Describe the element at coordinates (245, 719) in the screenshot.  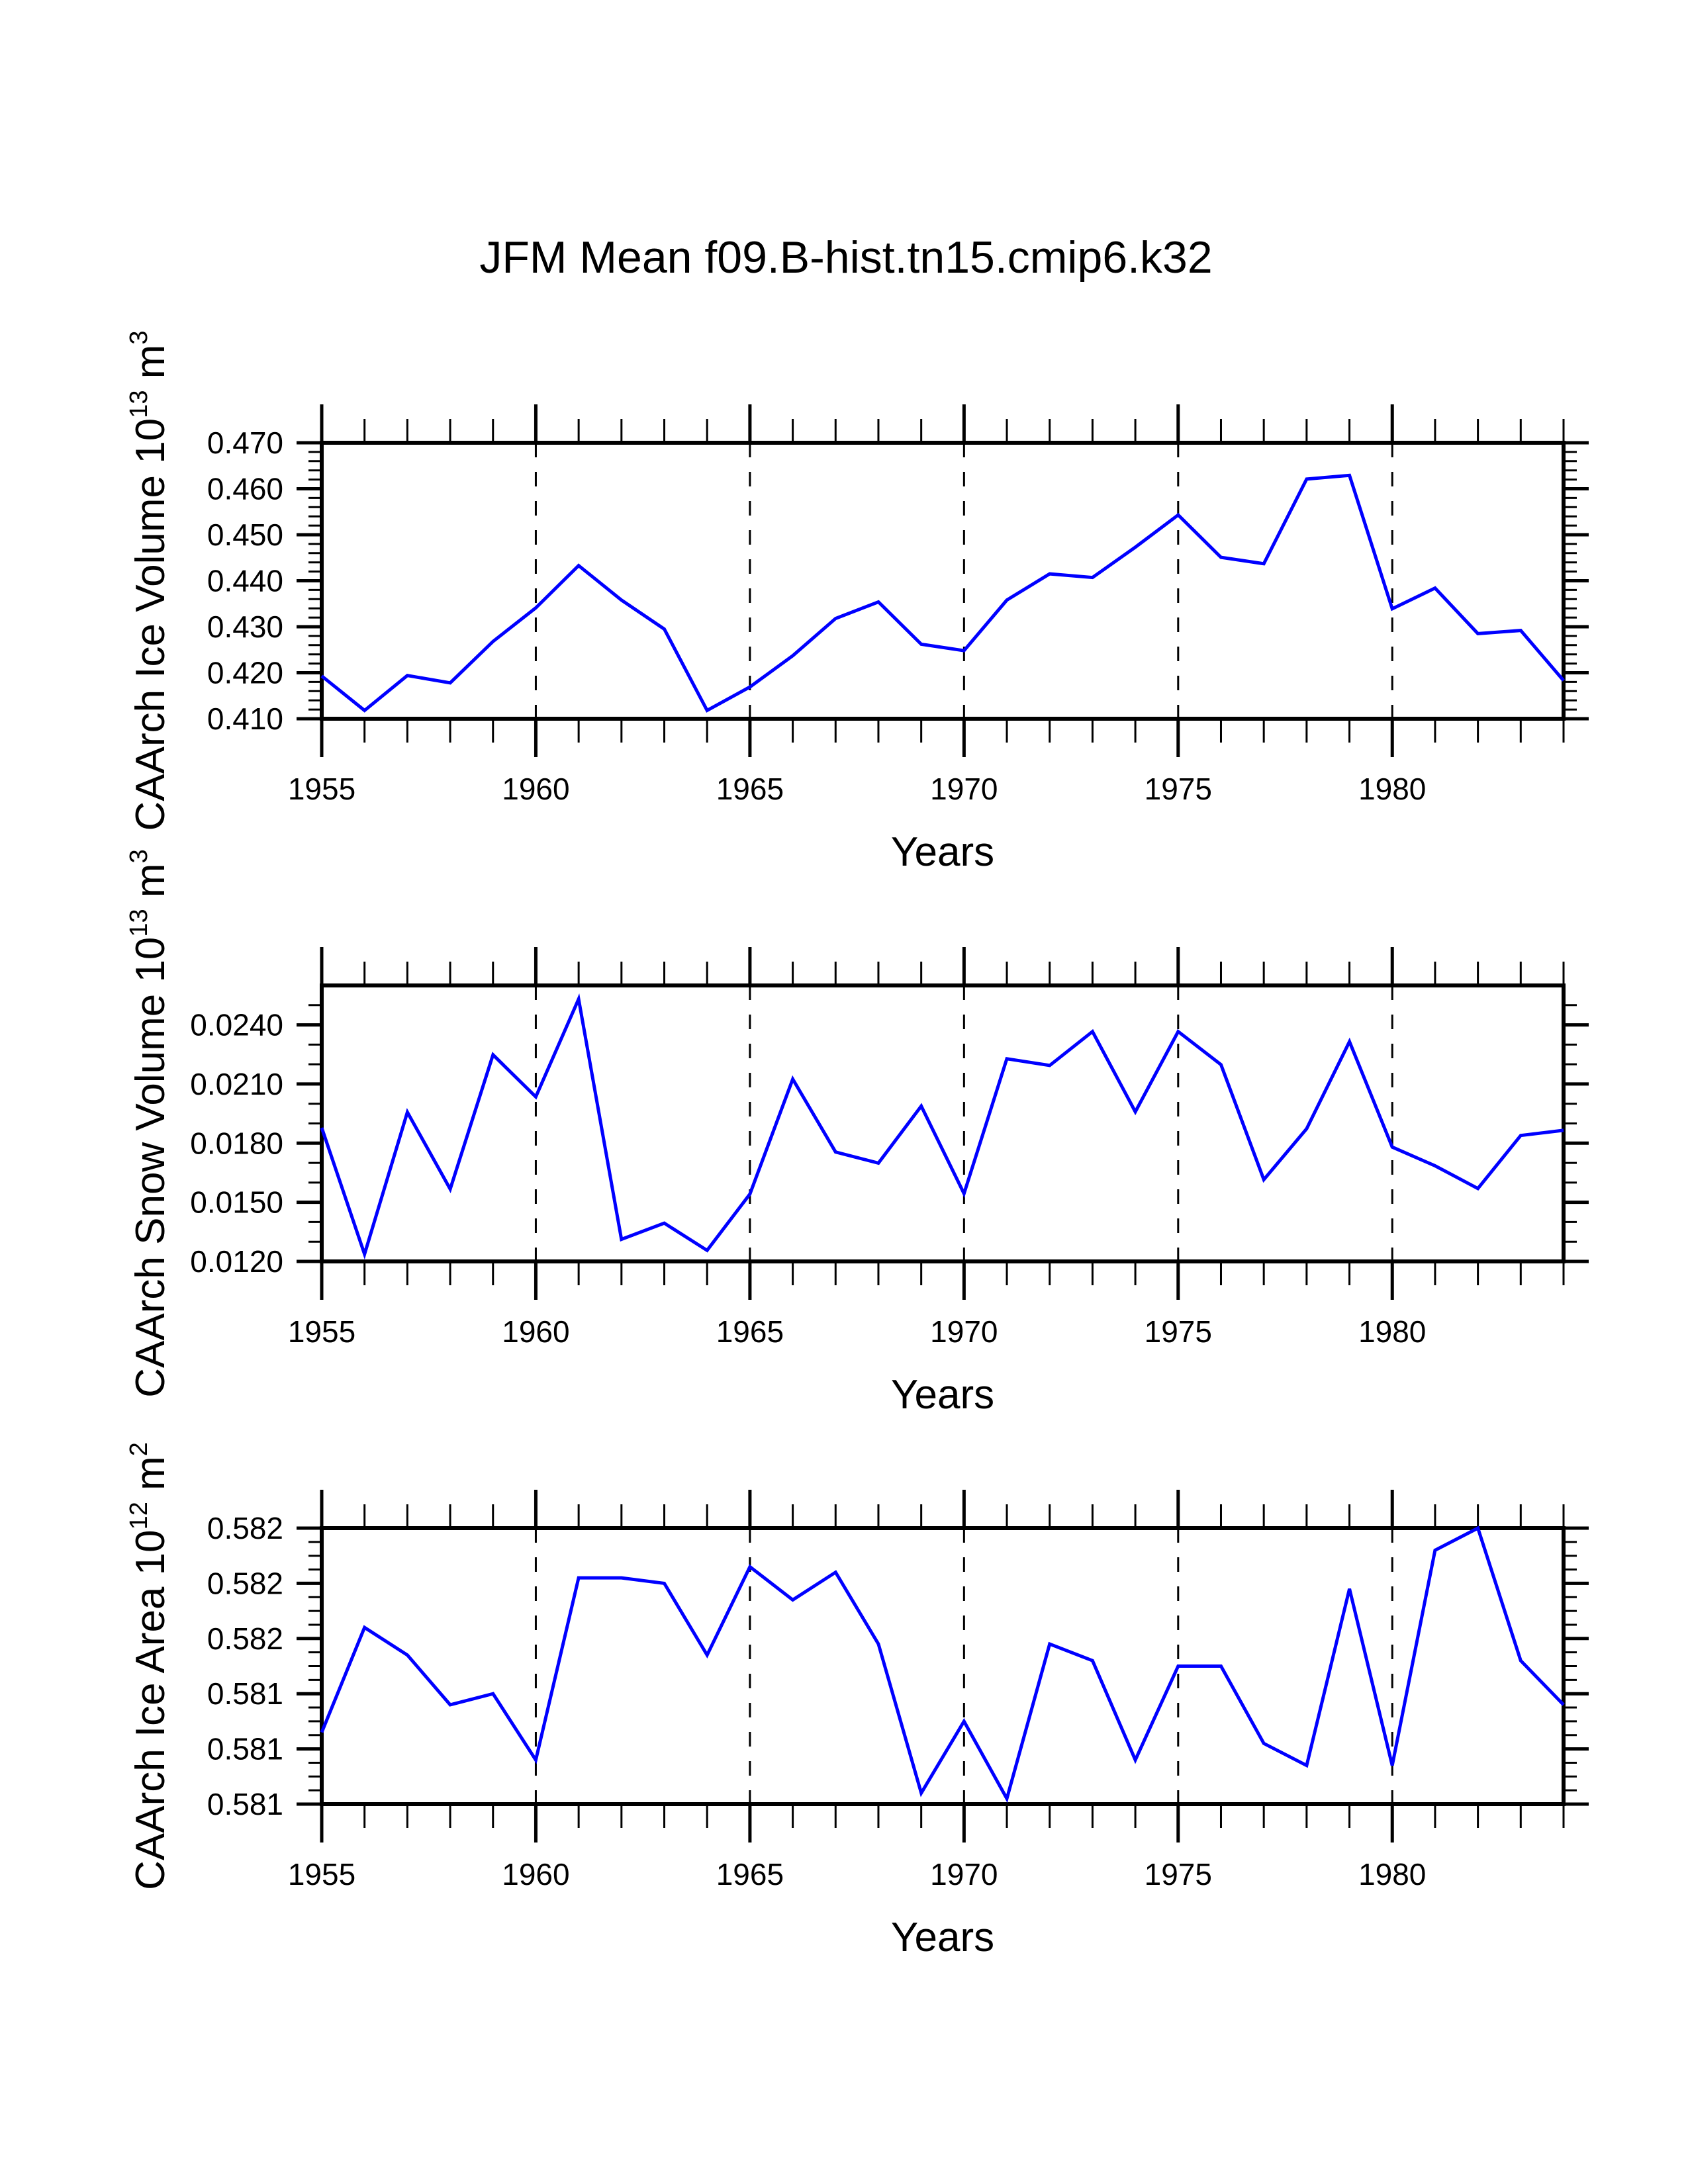
I see `y-tick-label: 0.410` at that location.